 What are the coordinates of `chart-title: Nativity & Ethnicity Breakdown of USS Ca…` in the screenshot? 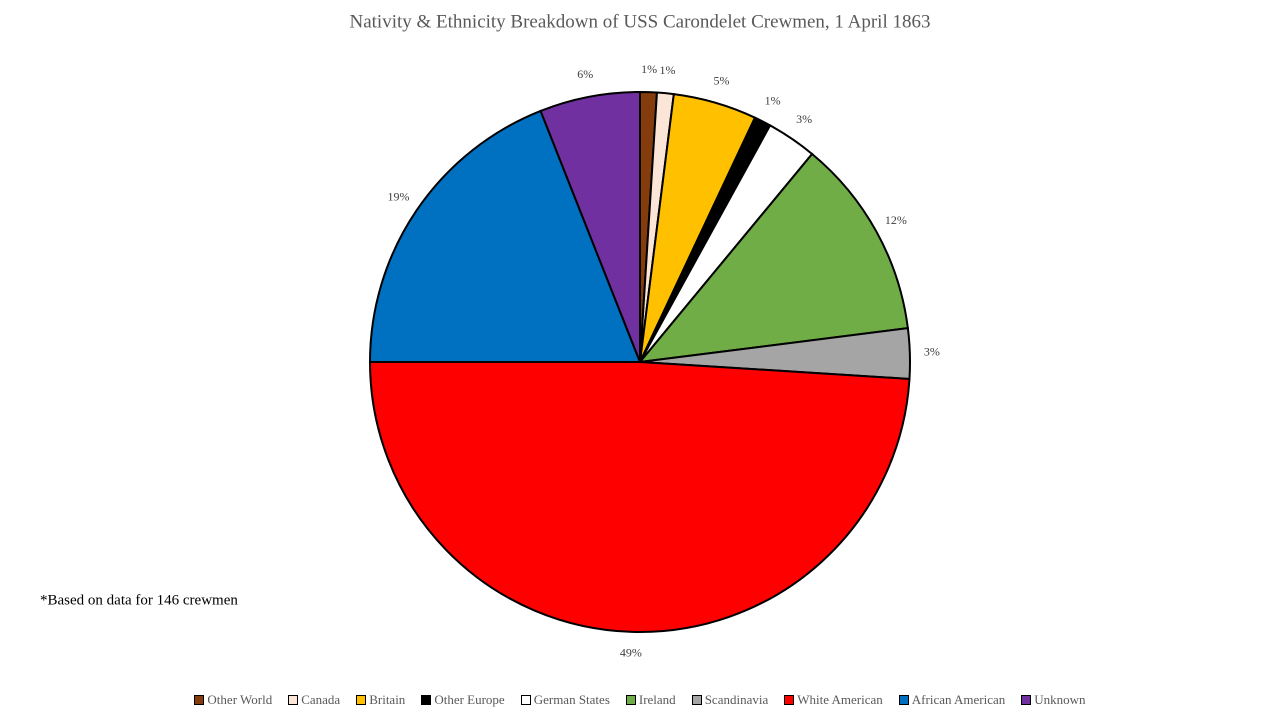 It's located at (639, 21).